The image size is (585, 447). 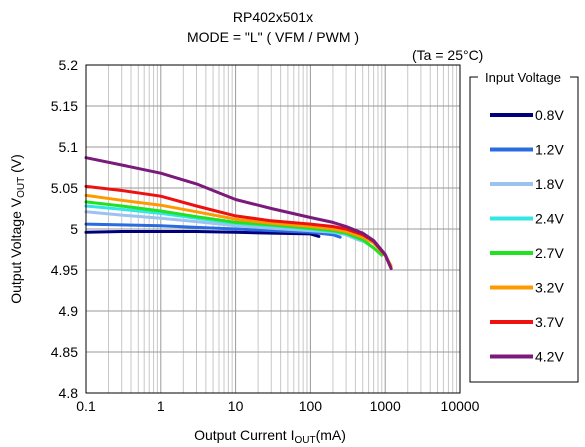 What do you see at coordinates (527, 236) in the screenshot?
I see `legend-items: 0.8V 1.2V 1.8V 2.4V 2.7V 3.2V 3.7V 4.2V` at bounding box center [527, 236].